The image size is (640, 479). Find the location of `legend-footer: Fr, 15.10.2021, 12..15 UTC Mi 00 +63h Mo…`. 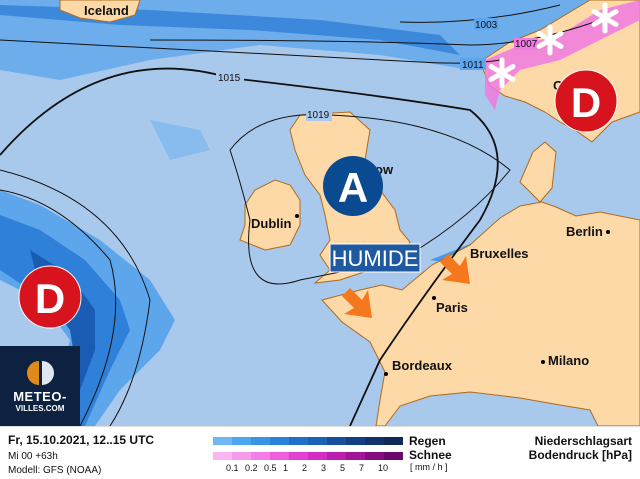

legend-footer: Fr, 15.10.2021, 12..15 UTC Mi 00 +63h Mo… is located at coordinates (320, 452).